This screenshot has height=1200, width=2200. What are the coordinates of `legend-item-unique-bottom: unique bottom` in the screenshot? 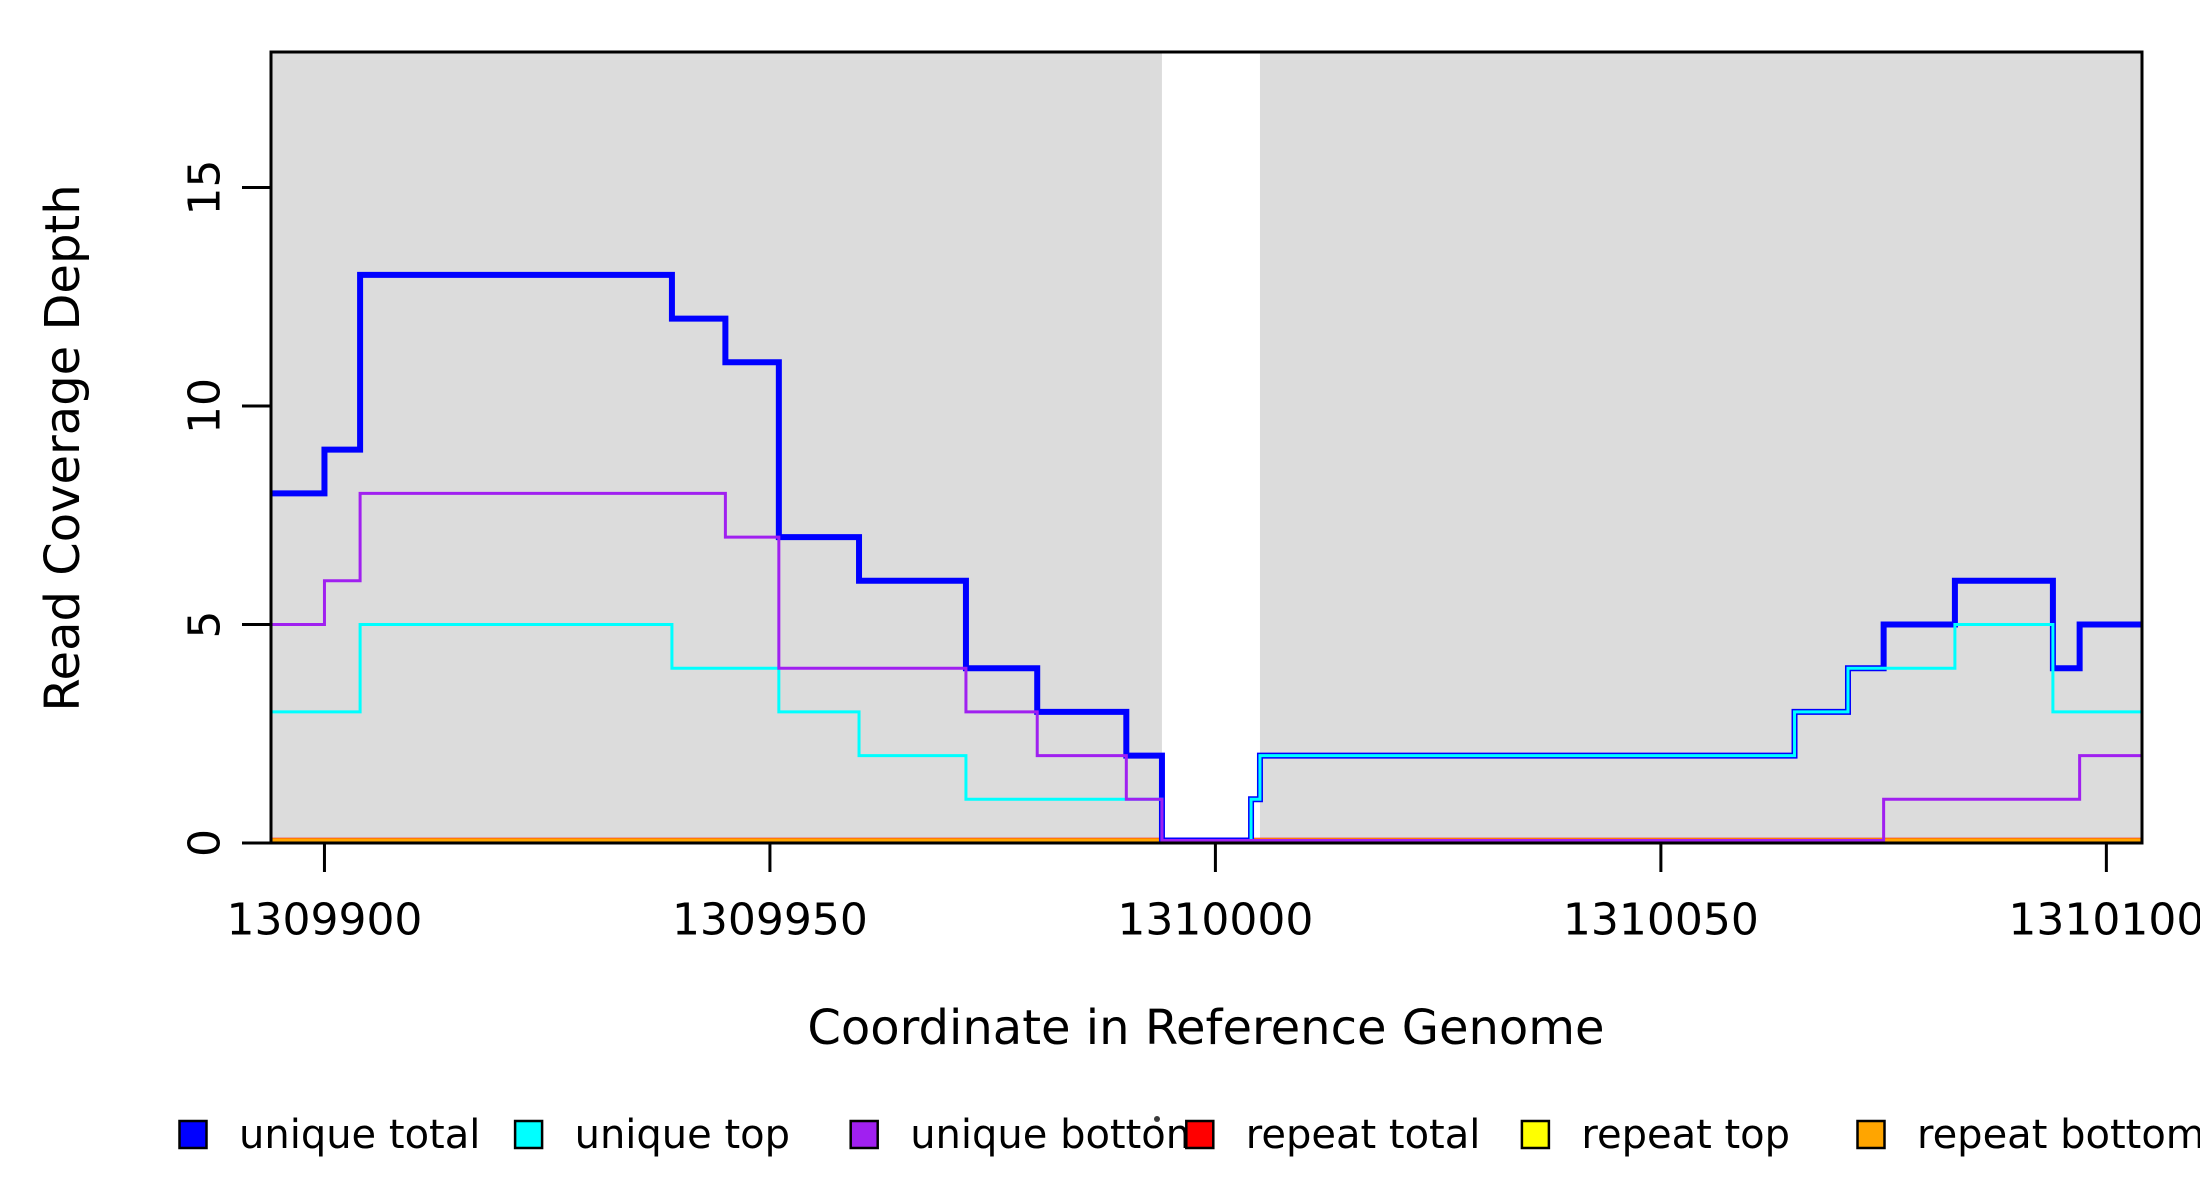 It's located at (1027, 1135).